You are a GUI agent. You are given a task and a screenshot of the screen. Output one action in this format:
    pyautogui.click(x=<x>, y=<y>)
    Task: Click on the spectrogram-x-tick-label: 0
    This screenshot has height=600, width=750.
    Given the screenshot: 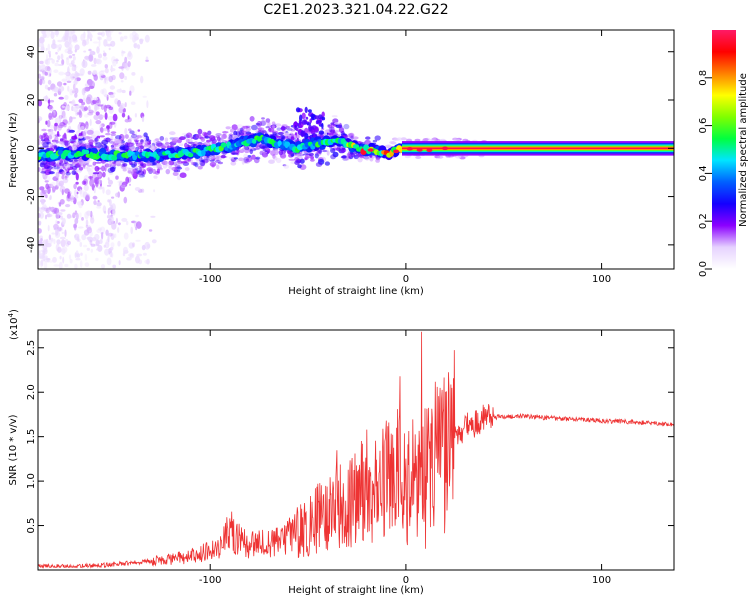 What is the action you would take?
    pyautogui.click(x=406, y=279)
    